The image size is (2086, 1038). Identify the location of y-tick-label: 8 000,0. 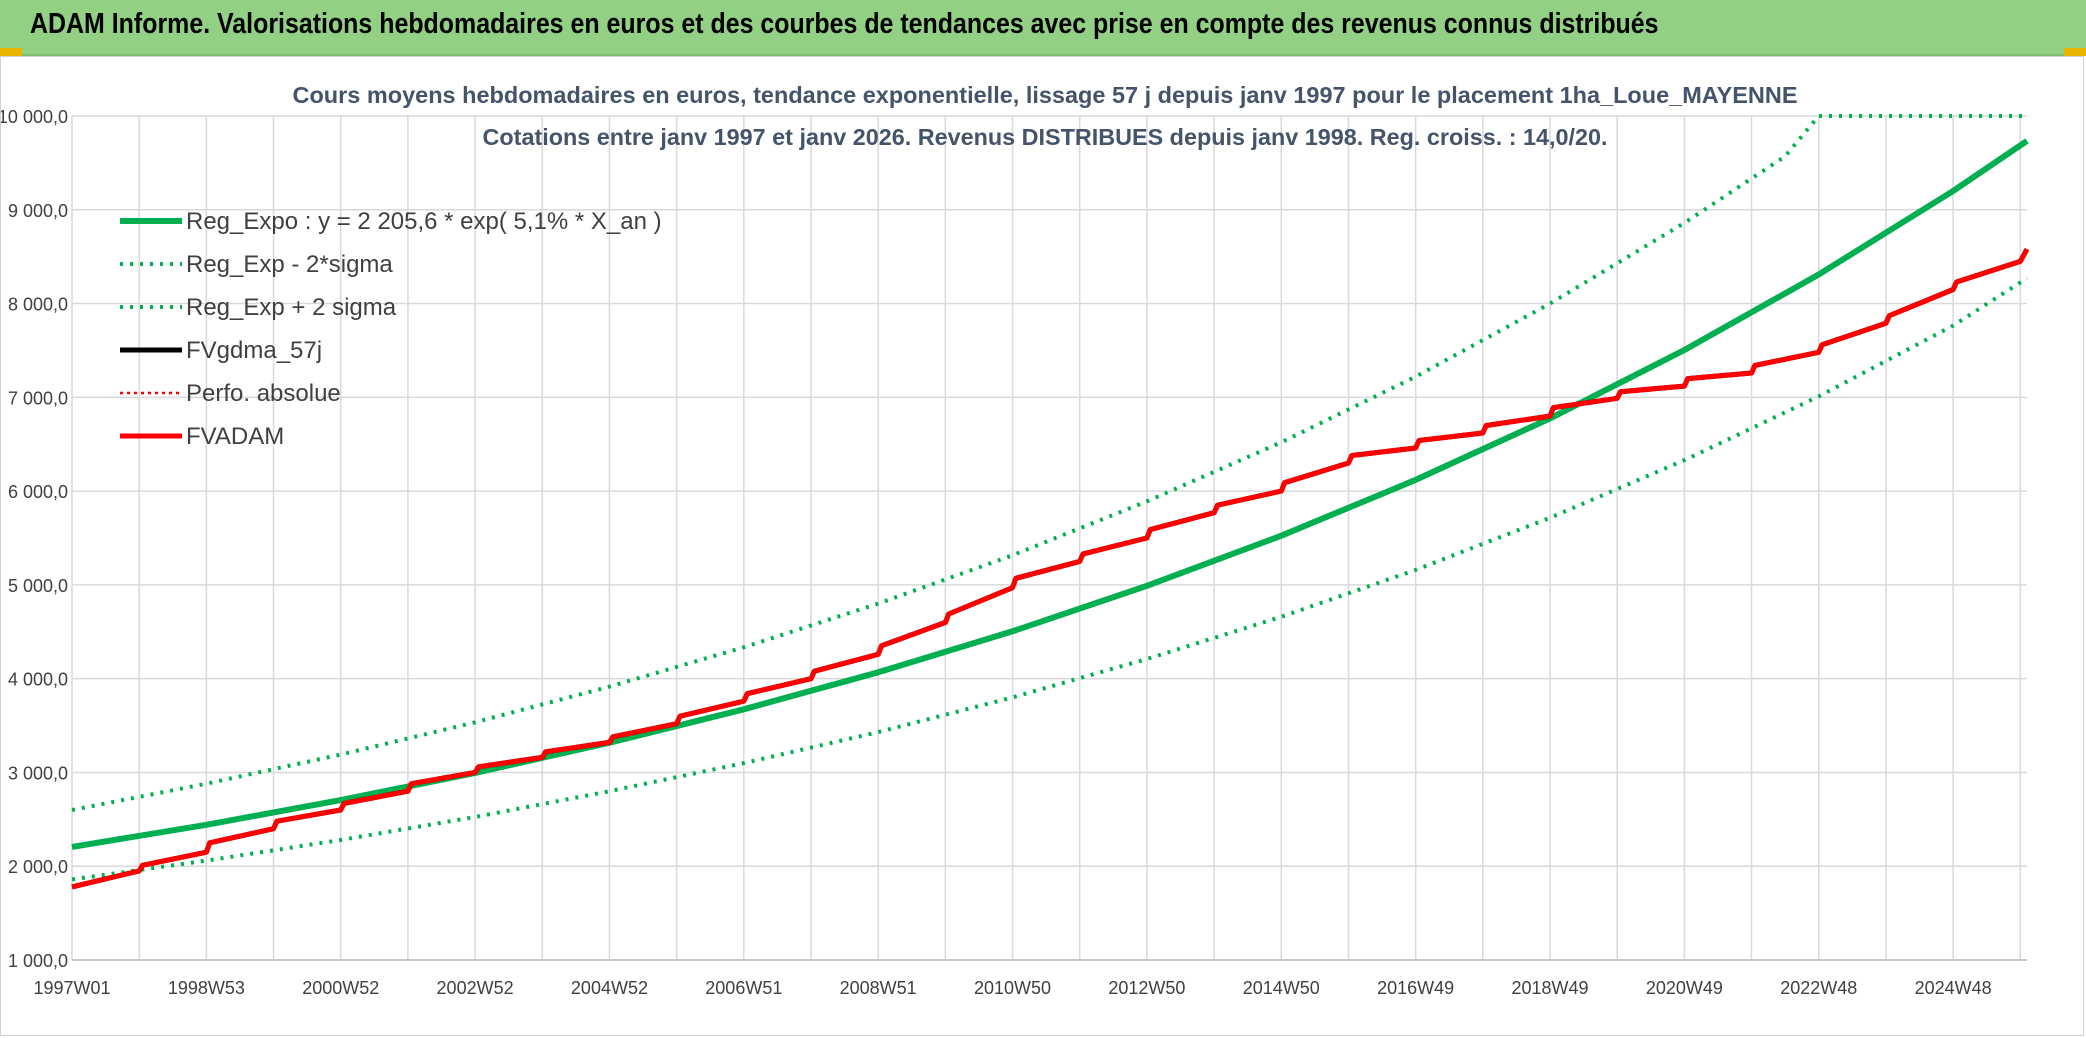
(38, 305).